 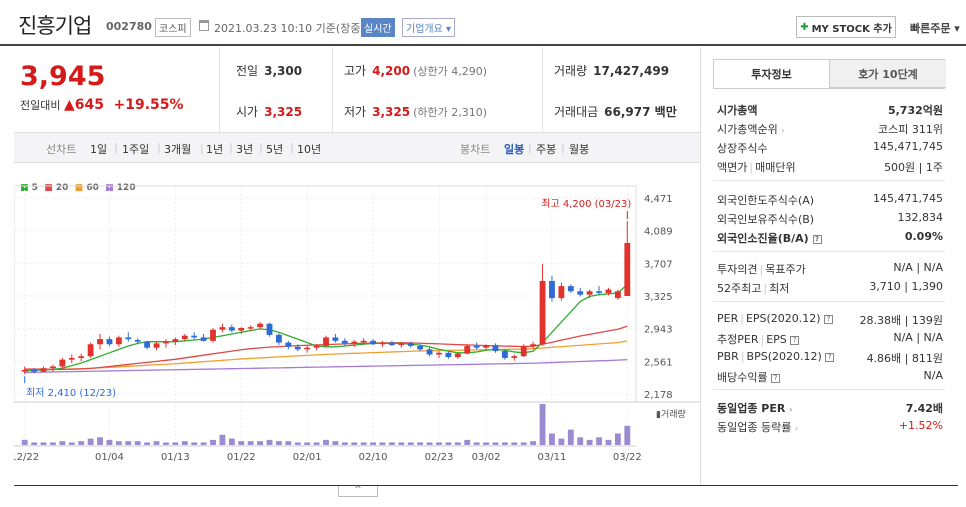 I want to click on trade-amount: 거래대금 66,977 백만, so click(x=615, y=111).